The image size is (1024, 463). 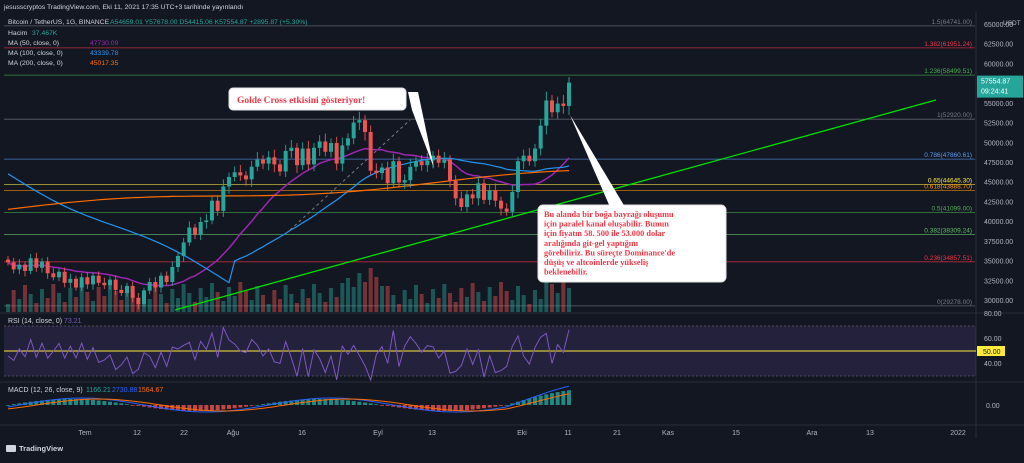 What do you see at coordinates (991, 351) in the screenshot?
I see `rsi-marker-badge` at bounding box center [991, 351].